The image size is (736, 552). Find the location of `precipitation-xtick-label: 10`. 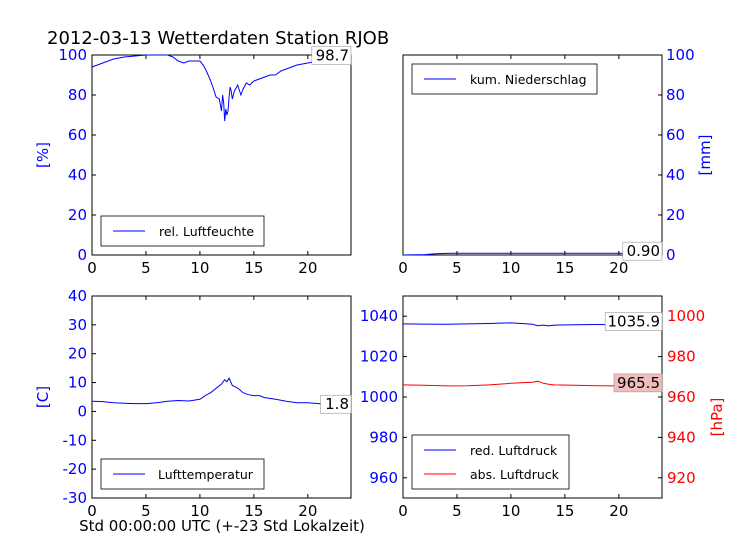

precipitation-xtick-label: 10 is located at coordinates (510, 268).